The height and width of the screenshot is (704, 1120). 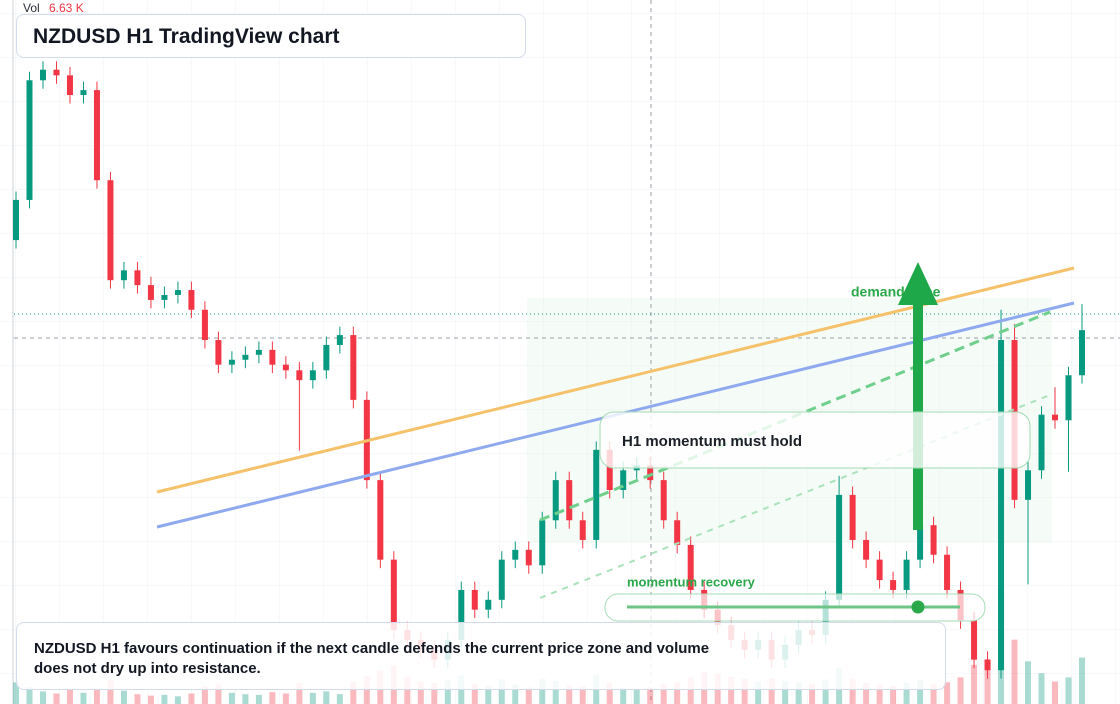 I want to click on arrow-head, so click(x=918, y=283).